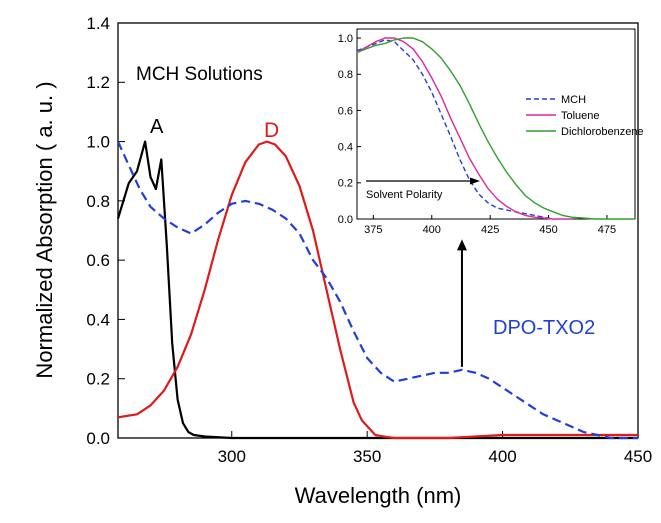 This screenshot has width=661, height=523. Describe the element at coordinates (573, 100) in the screenshot. I see `legend-label-mch: MCH` at that location.